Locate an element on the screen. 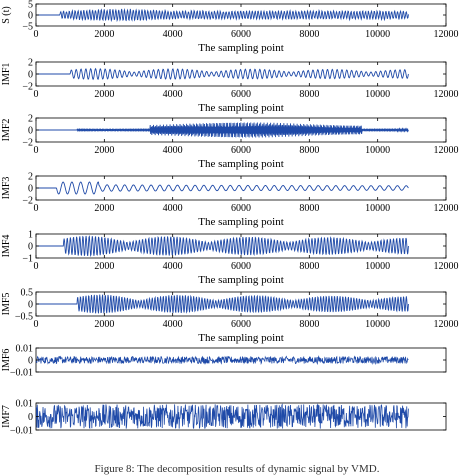  y-axis-label: IMF2 is located at coordinates (6, 130).